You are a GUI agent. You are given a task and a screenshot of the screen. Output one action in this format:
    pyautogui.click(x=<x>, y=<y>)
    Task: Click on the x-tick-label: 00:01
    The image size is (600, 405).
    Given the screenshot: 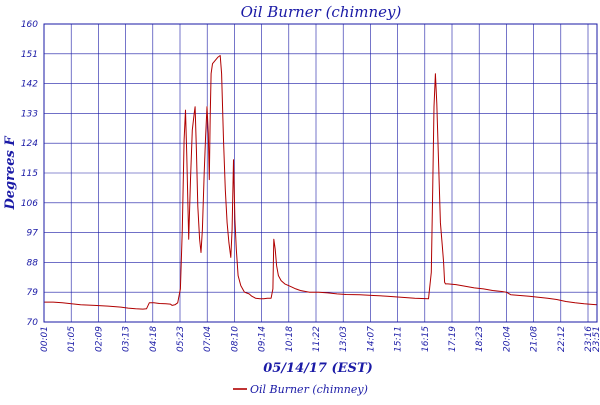 What is the action you would take?
    pyautogui.click(x=45, y=339)
    